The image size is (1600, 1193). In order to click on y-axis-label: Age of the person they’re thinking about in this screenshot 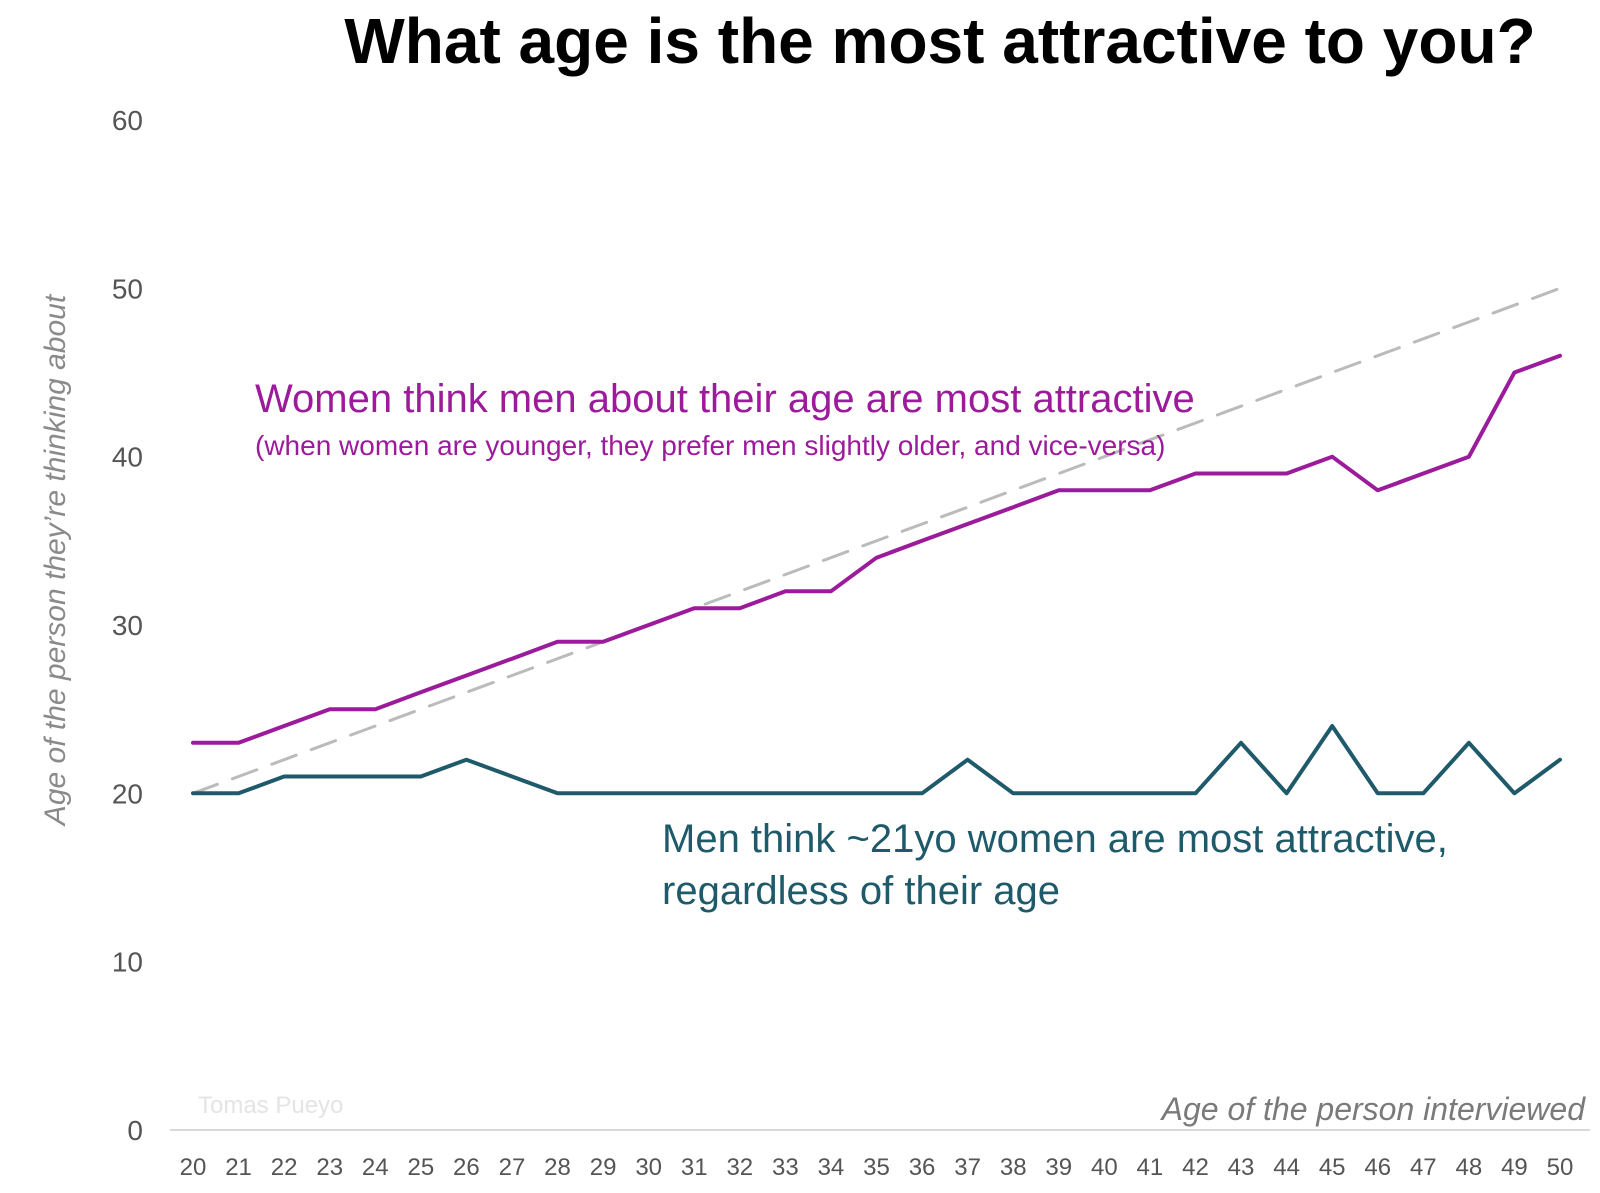, I will do `click(55, 560)`.